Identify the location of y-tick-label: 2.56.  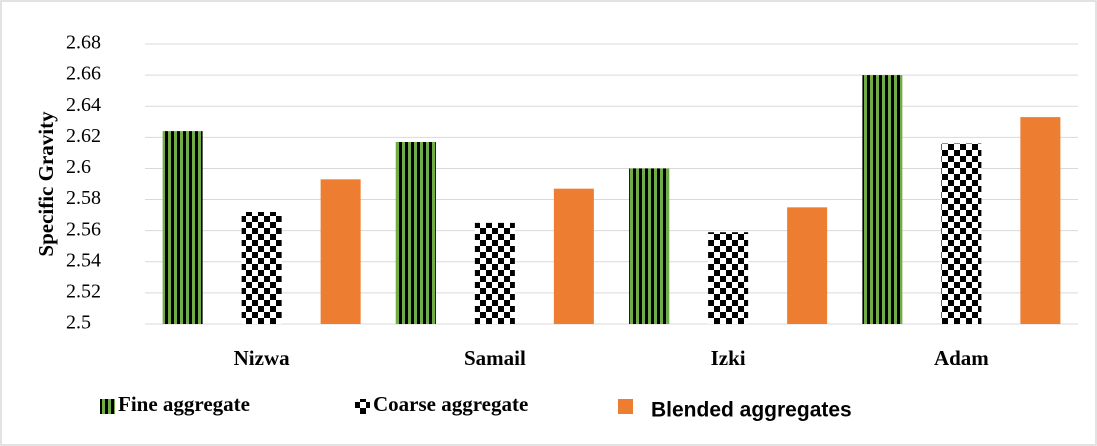
(83, 229).